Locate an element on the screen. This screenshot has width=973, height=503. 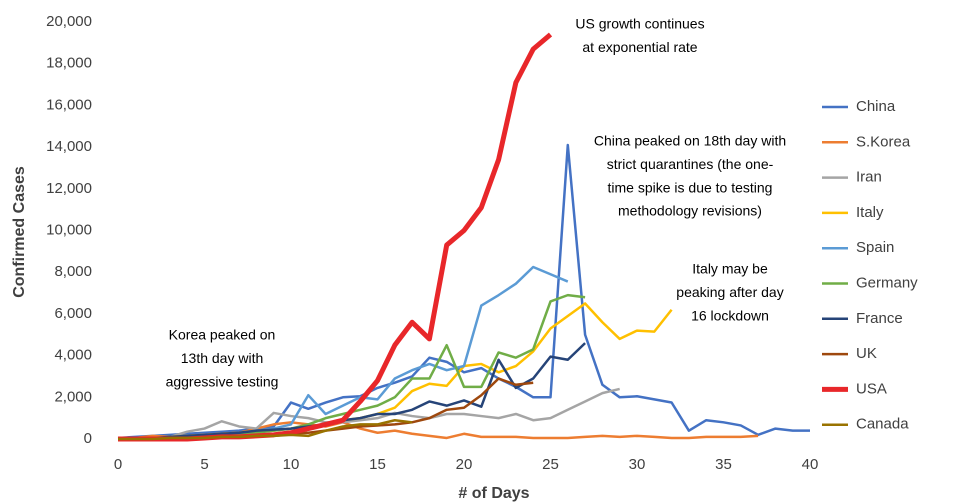
legend-label: Iran is located at coordinates (869, 177).